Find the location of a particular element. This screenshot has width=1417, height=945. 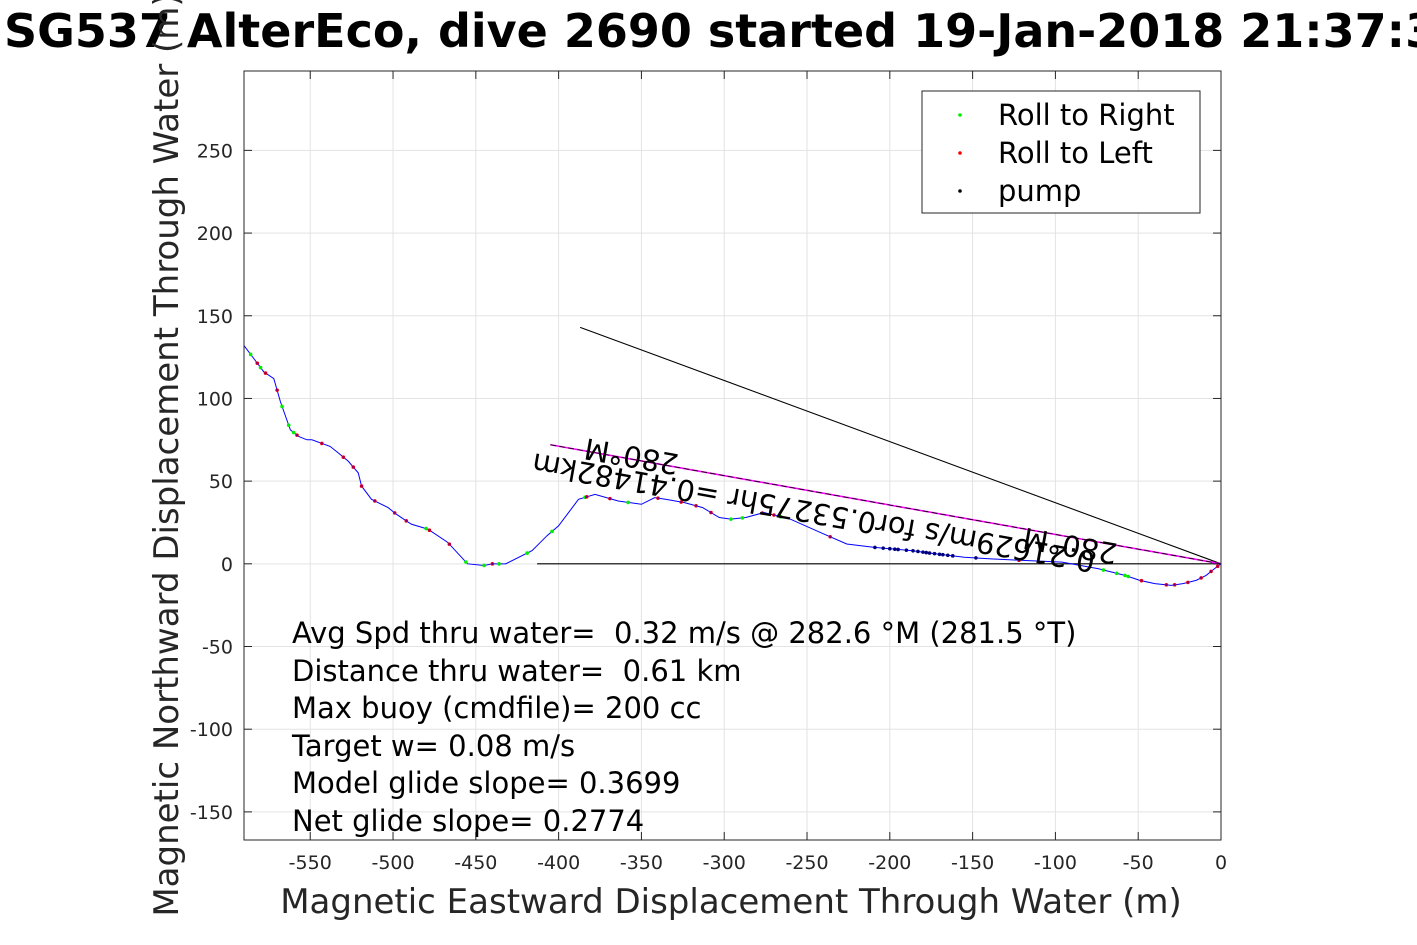

x-tick-label: 0 is located at coordinates (1221, 863).